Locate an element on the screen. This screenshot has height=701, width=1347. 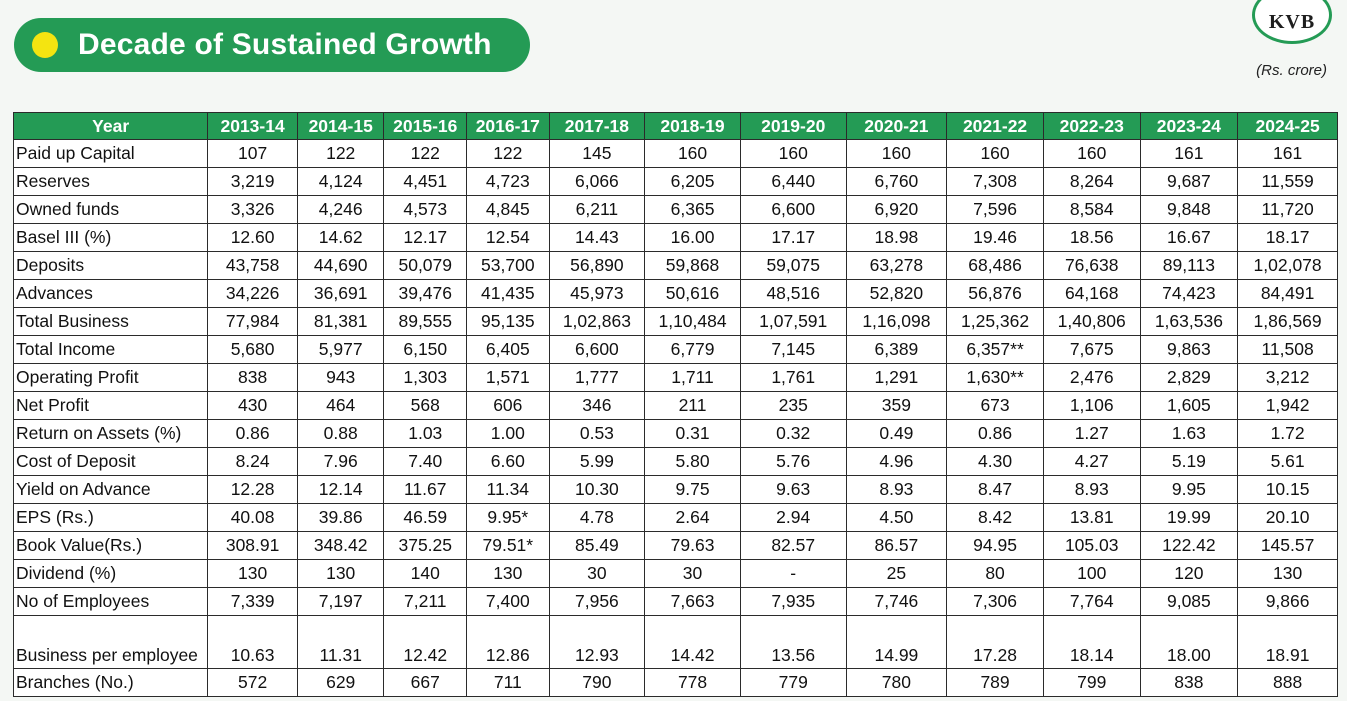
table-cell: 7,145 is located at coordinates (793, 349).